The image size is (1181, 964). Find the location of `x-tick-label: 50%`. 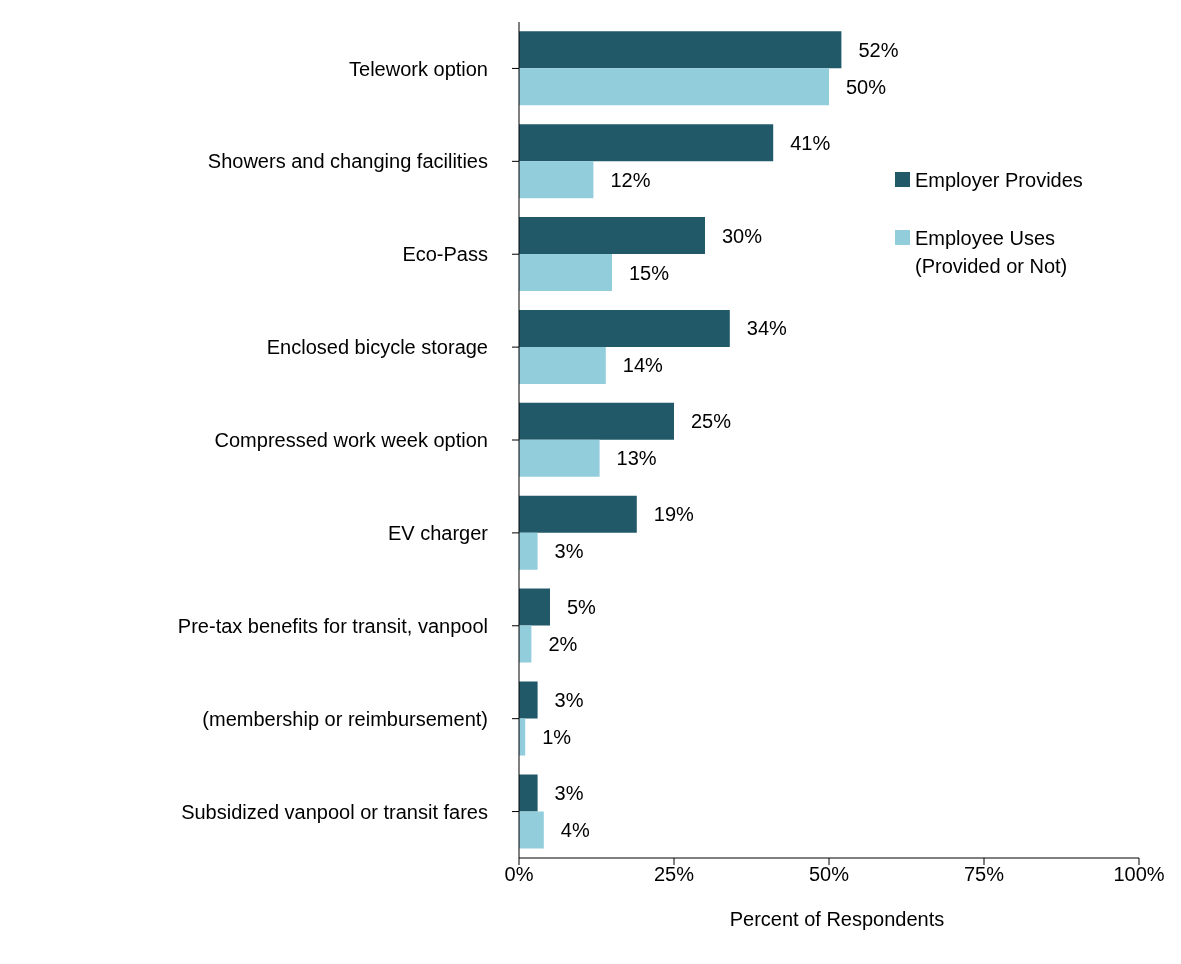

x-tick-label: 50% is located at coordinates (829, 874).